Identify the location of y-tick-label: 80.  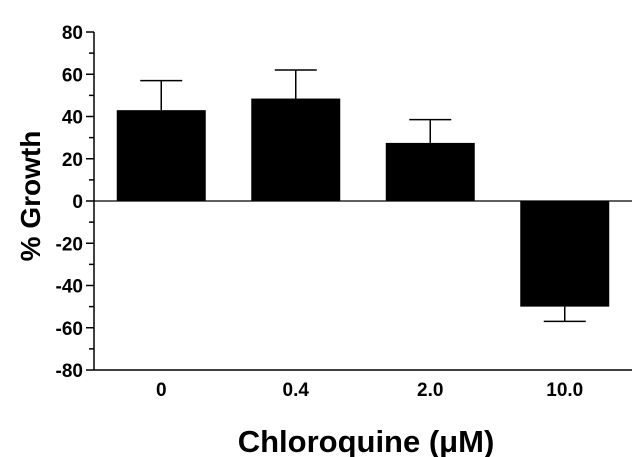
(72, 33).